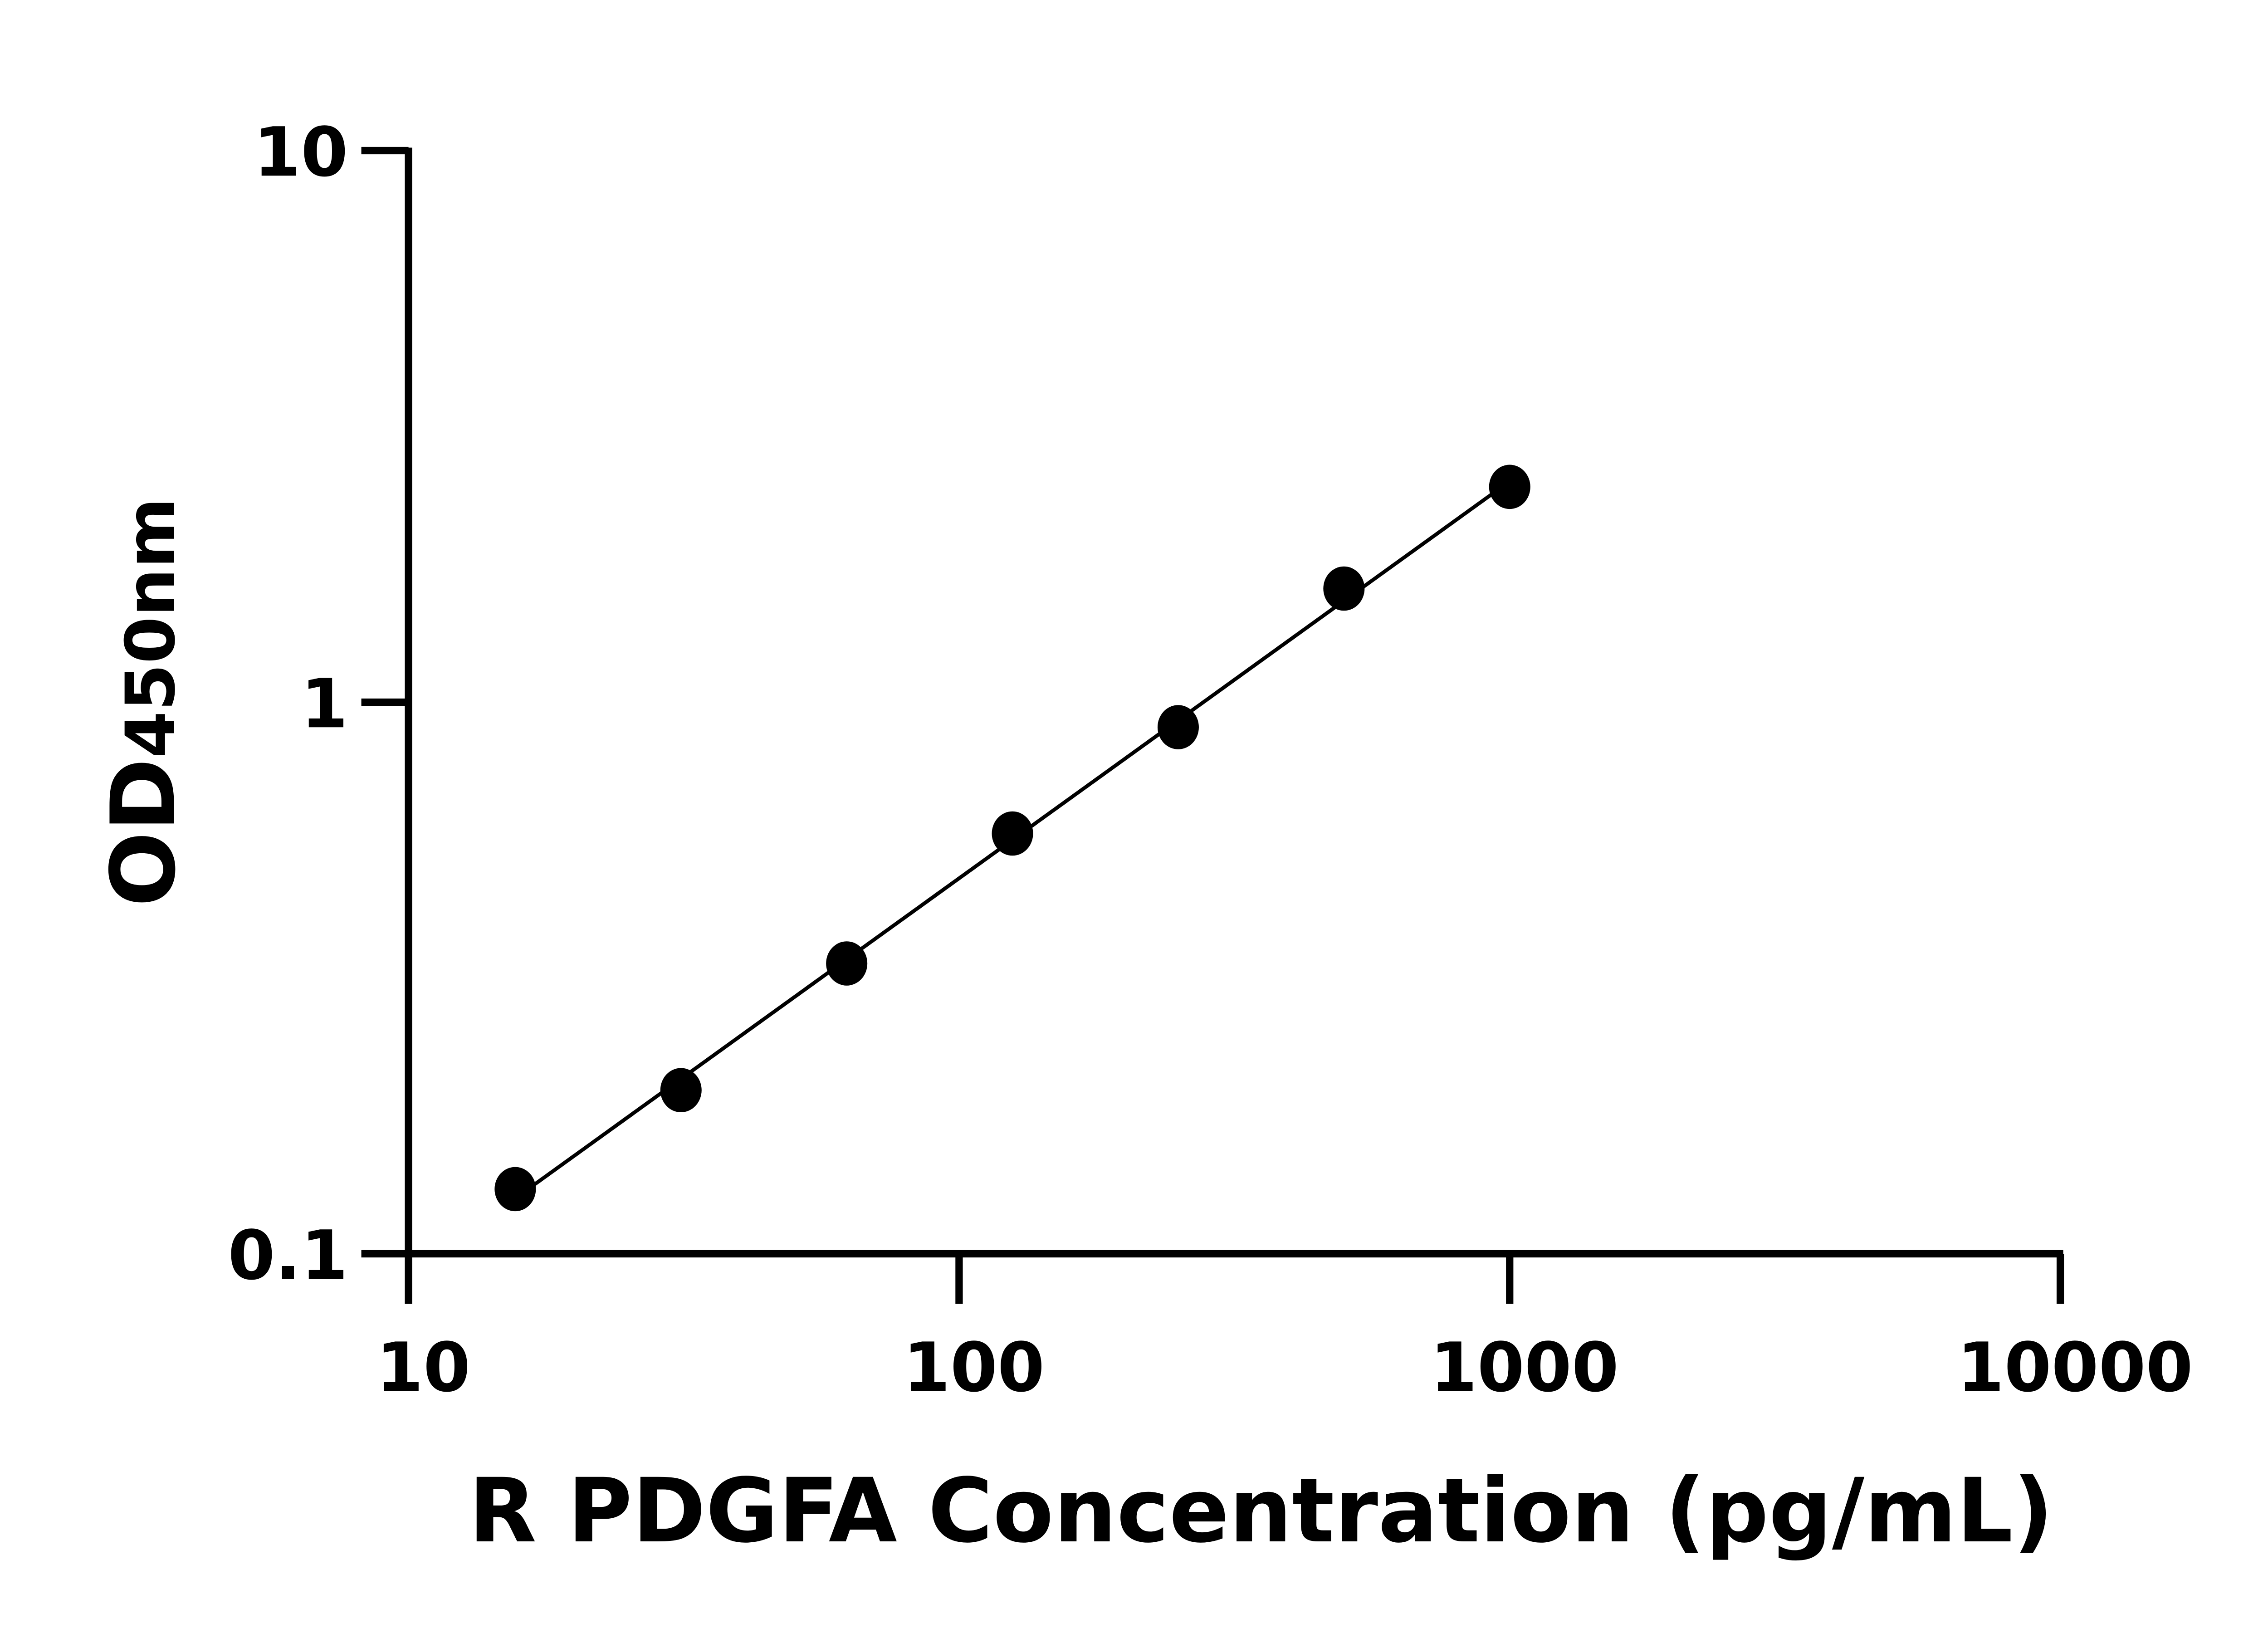  What do you see at coordinates (144, 832) in the screenshot?
I see `y-axis-label-main: OD` at bounding box center [144, 832].